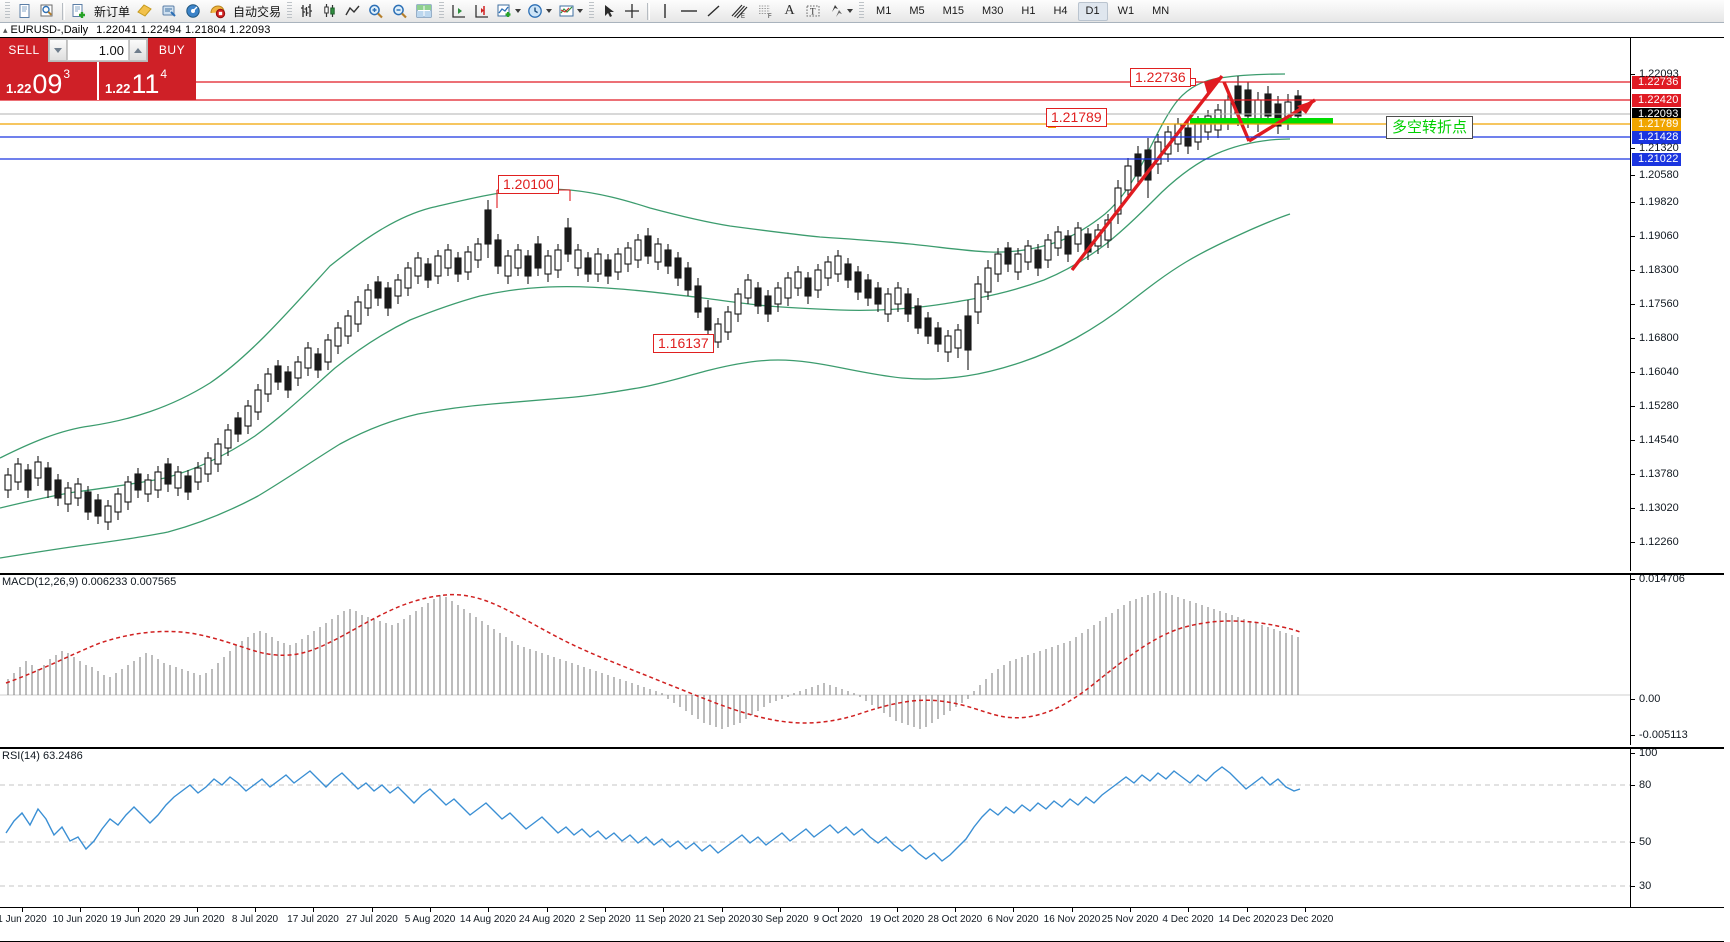 The image size is (1730, 942). What do you see at coordinates (424, 11) in the screenshot?
I see `data-window-icon` at bounding box center [424, 11].